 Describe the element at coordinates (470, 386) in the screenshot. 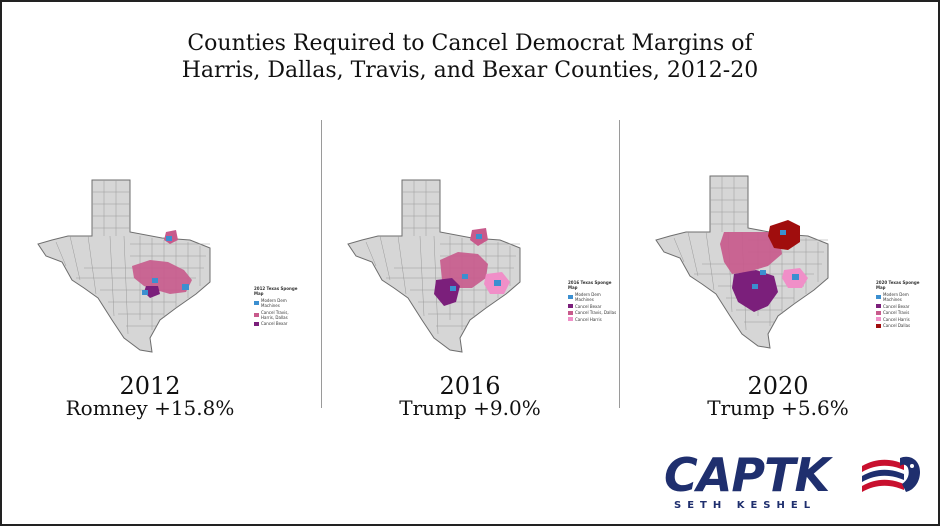

I see `panel-year: 2016` at that location.